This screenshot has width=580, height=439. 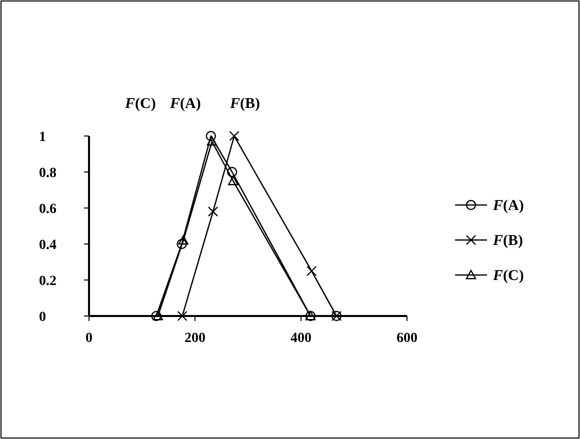 I want to click on x-tick-label: 0, so click(x=89, y=338).